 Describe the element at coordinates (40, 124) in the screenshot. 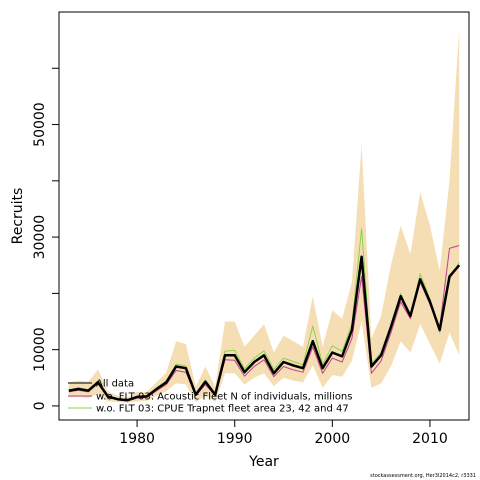

I see `y-tick-label: 50000` at that location.